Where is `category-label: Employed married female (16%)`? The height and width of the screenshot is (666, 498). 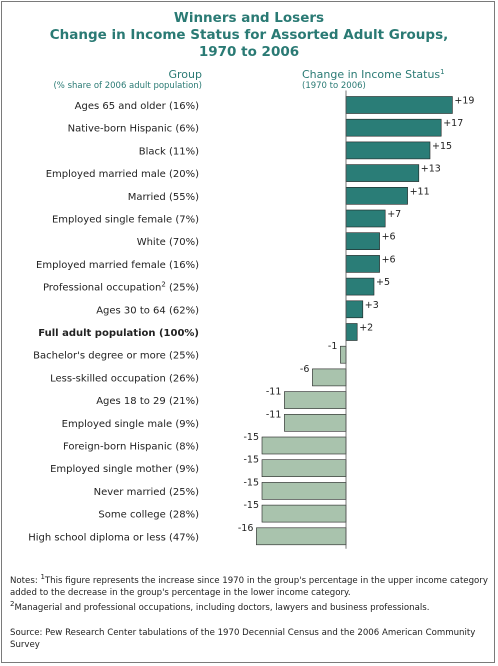
category-label: Employed married female (16%) is located at coordinates (117, 265).